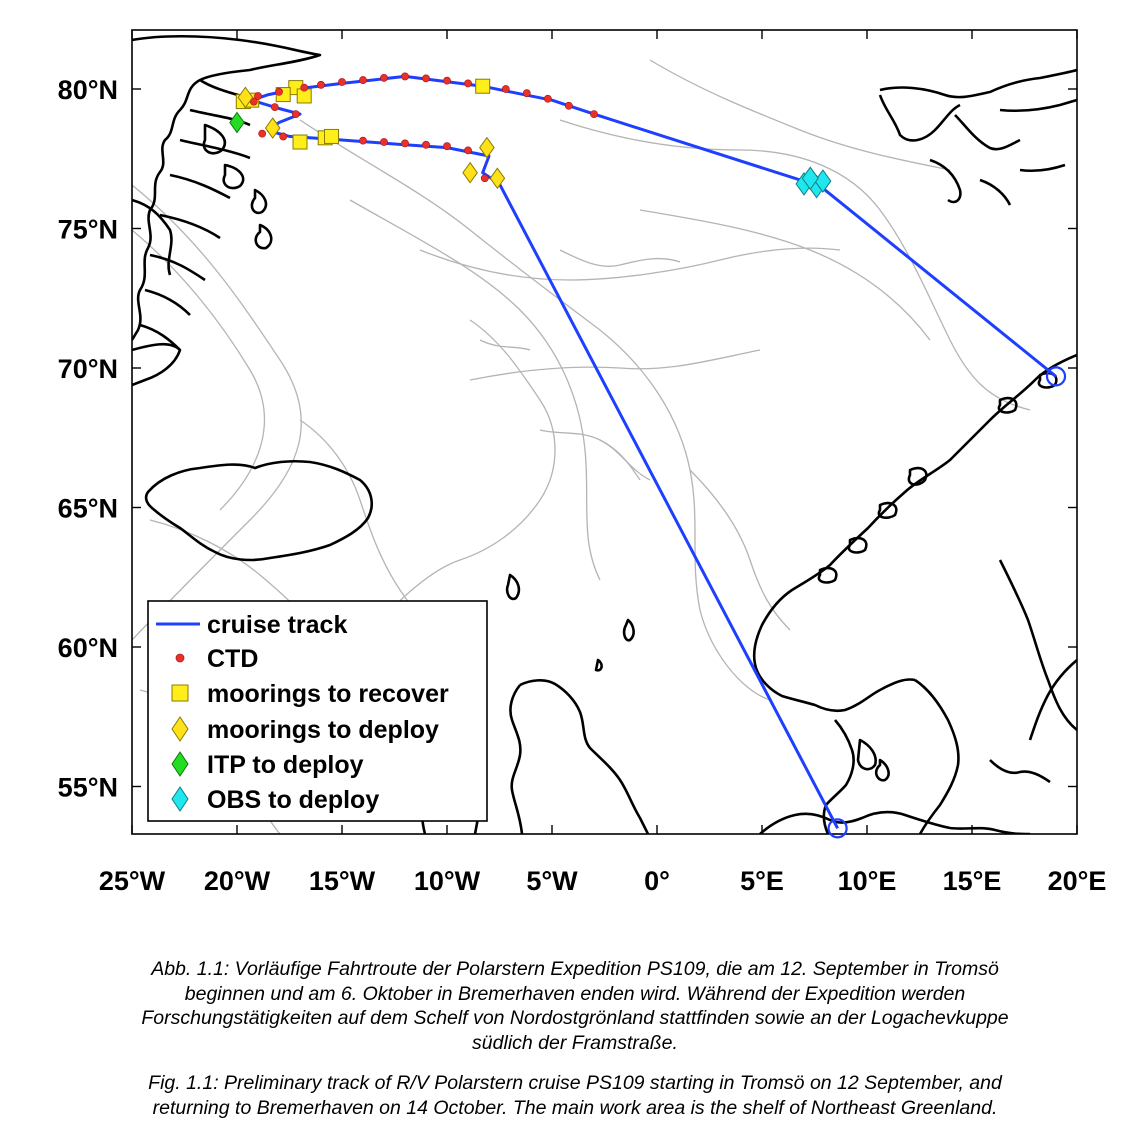 The image size is (1146, 1146). What do you see at coordinates (88, 788) in the screenshot?
I see `y-tick-label: 55°N` at bounding box center [88, 788].